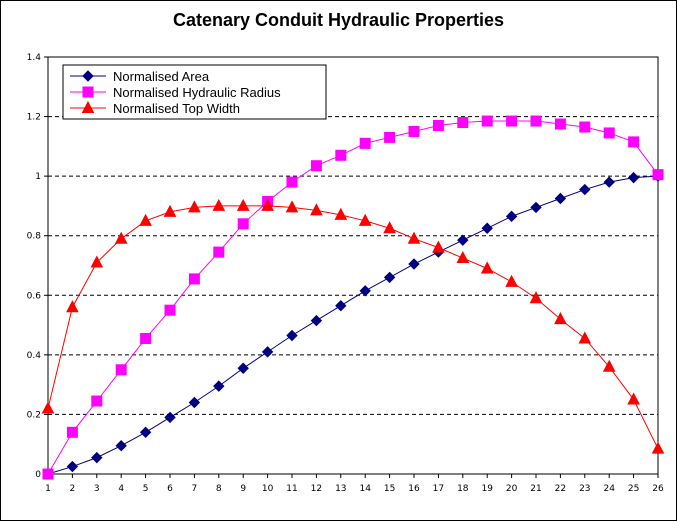 This screenshot has height=521, width=677. Describe the element at coordinates (633, 489) in the screenshot. I see `x-tick-label: 25` at that location.